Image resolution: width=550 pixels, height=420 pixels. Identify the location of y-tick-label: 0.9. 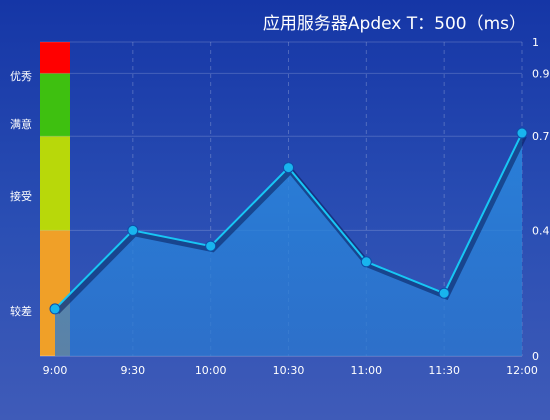
(541, 73).